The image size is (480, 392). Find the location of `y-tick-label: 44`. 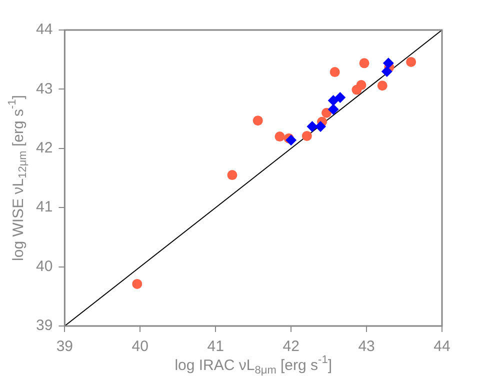

y-tick-label: 44 is located at coordinates (44, 29).